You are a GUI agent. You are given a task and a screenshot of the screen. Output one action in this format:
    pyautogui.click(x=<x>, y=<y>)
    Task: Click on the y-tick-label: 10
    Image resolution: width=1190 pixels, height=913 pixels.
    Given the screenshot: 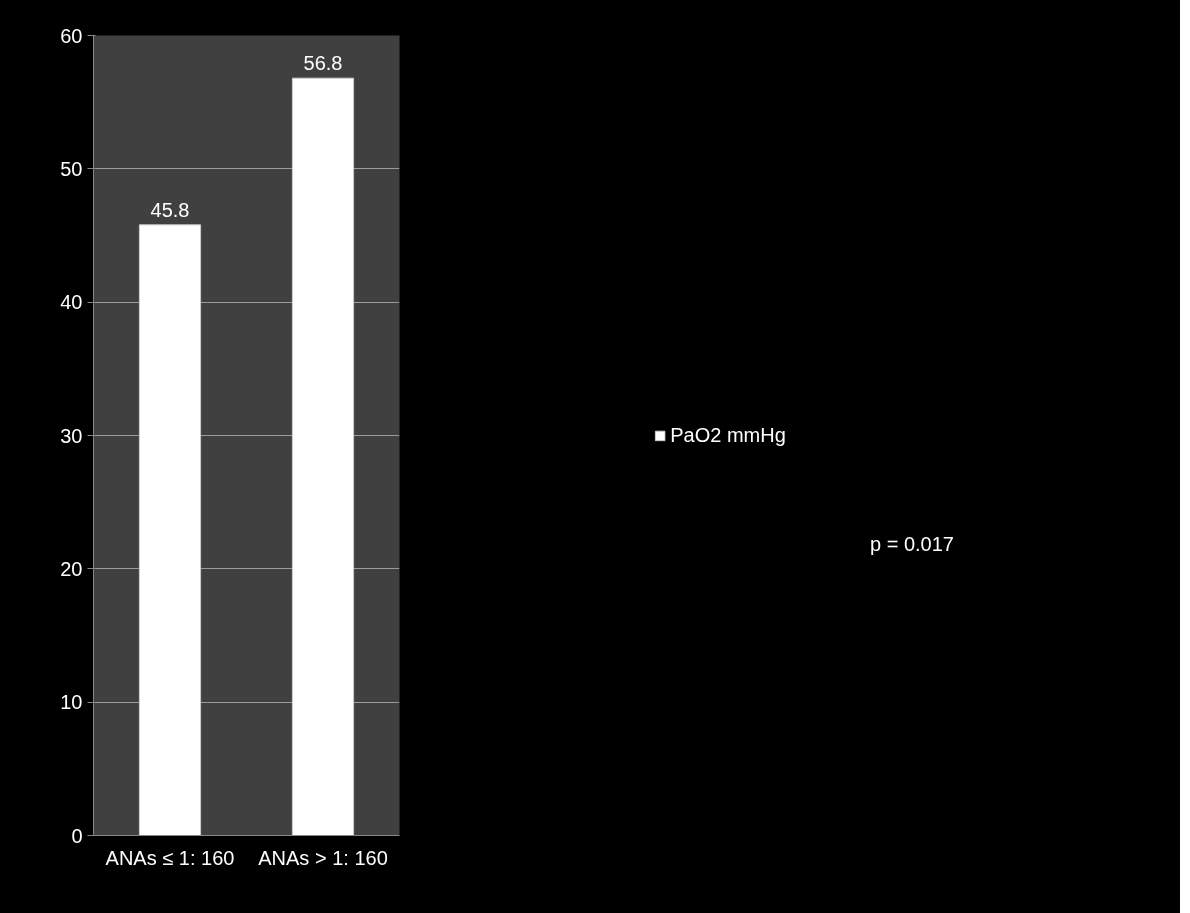 What is the action you would take?
    pyautogui.click(x=71, y=702)
    